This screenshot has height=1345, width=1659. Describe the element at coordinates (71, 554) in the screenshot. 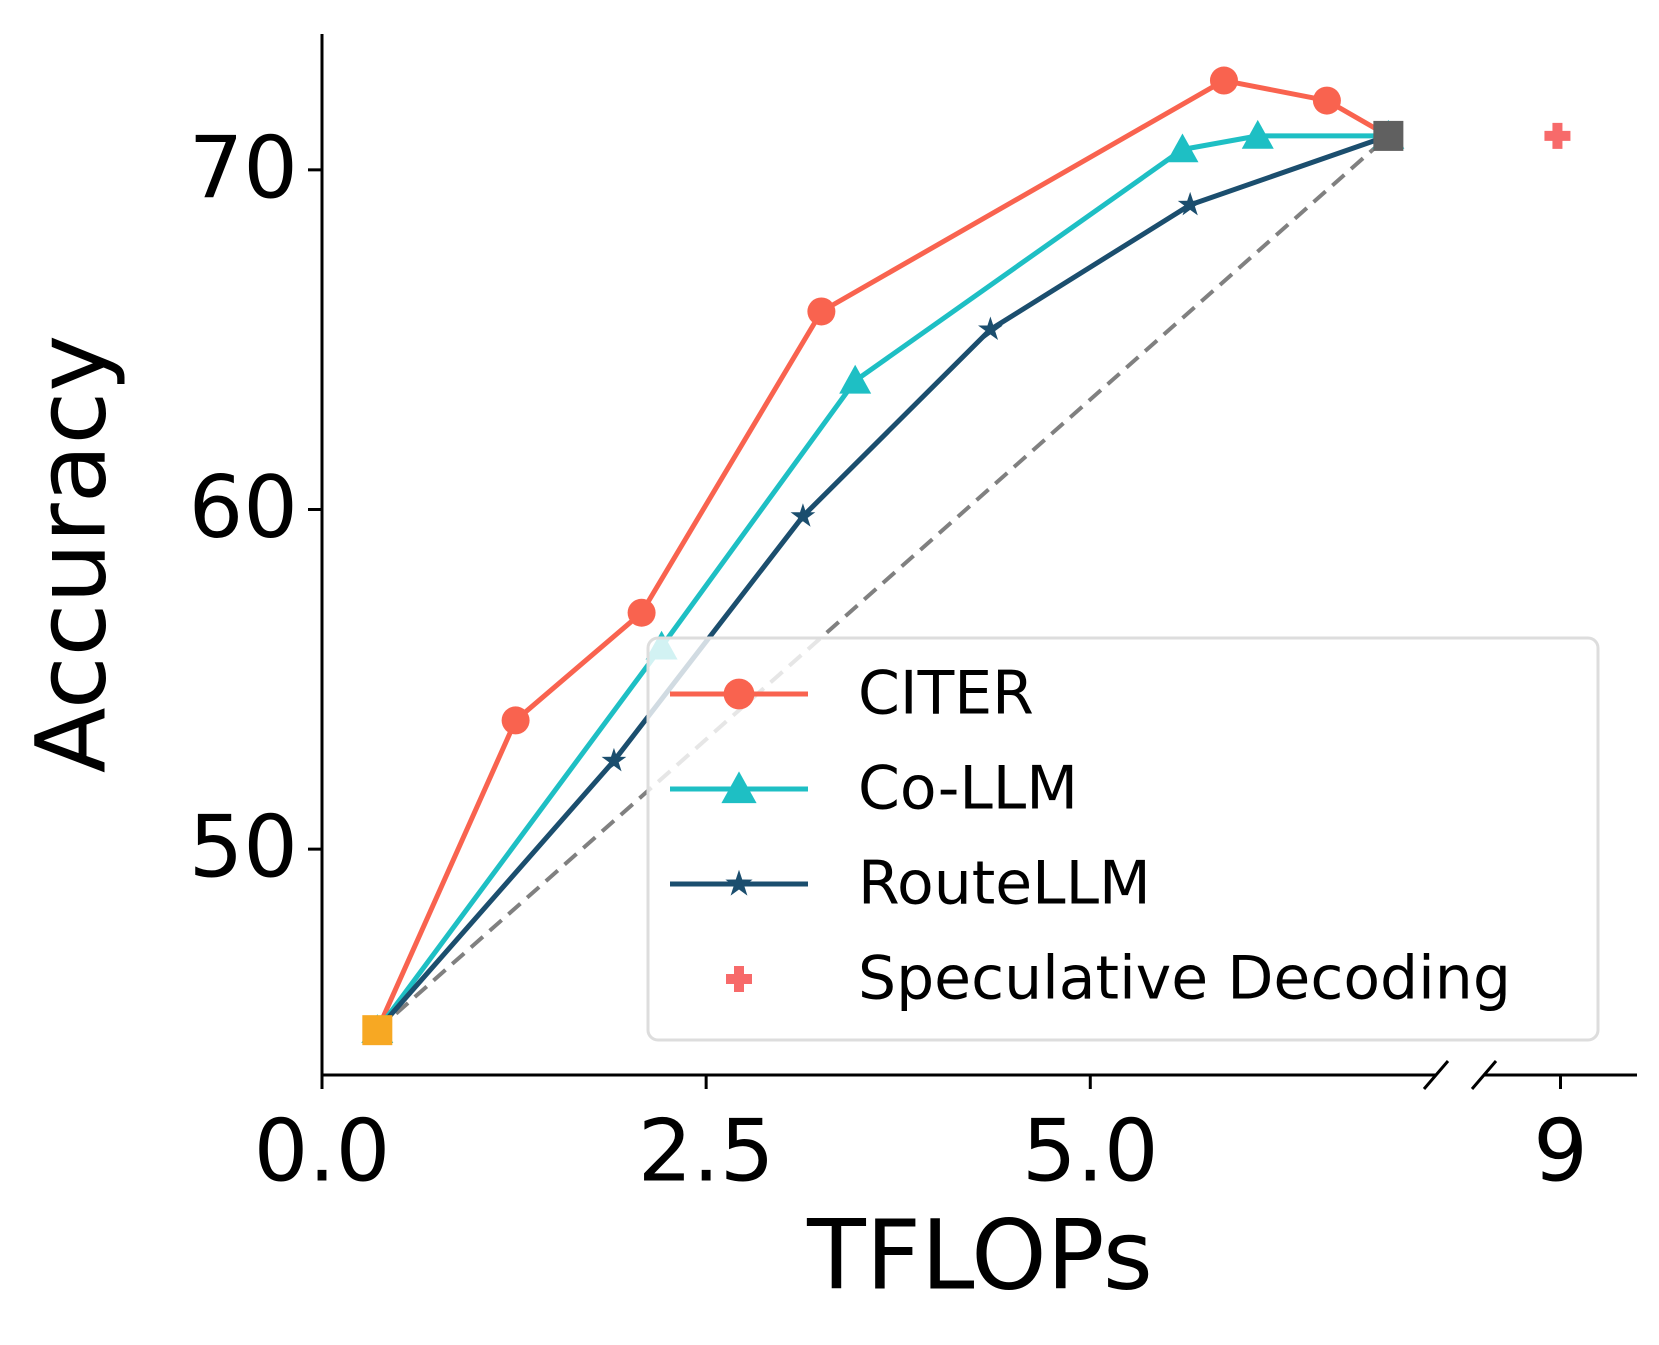

I see `y-axis-label: Accuracy` at that location.